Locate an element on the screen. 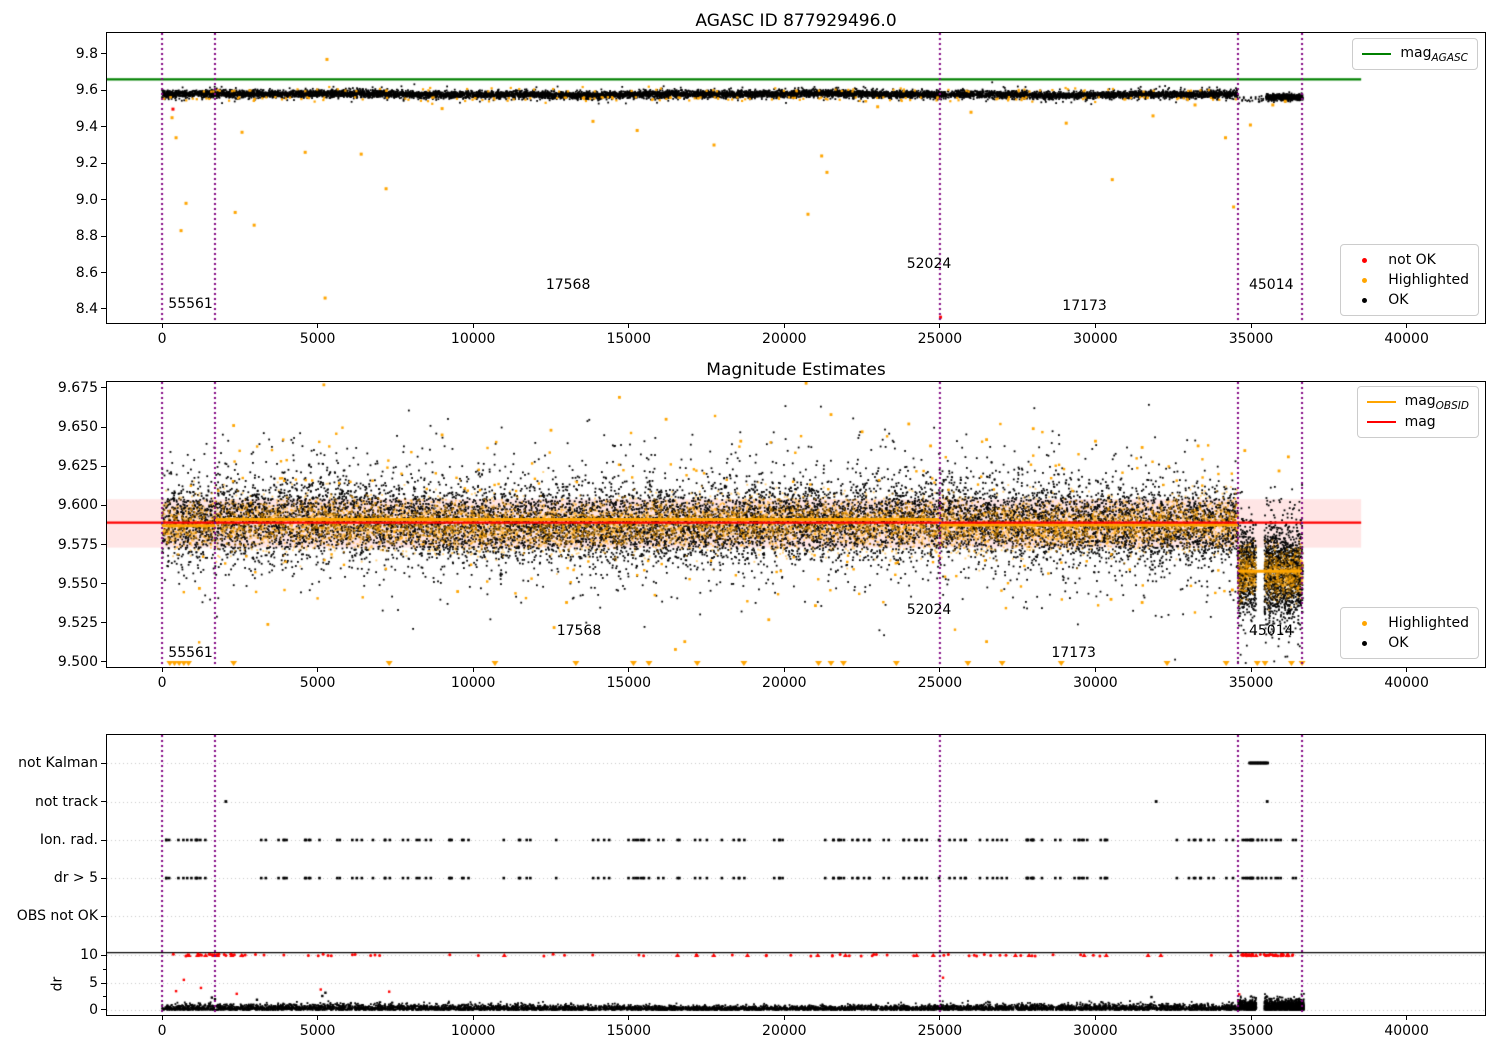 This screenshot has height=1050, width=1500. plot-title-middle: Magnitude Estimates is located at coordinates (796, 370).